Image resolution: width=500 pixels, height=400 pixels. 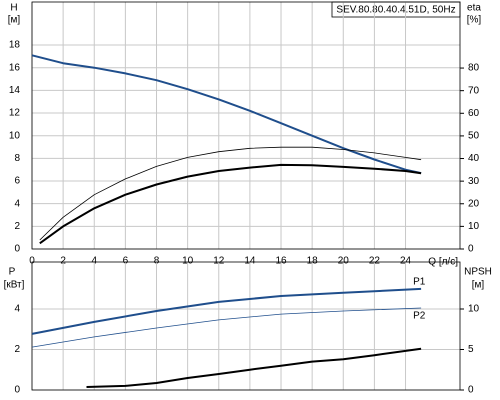 I want to click on y-axis-label: H, so click(x=13, y=8).